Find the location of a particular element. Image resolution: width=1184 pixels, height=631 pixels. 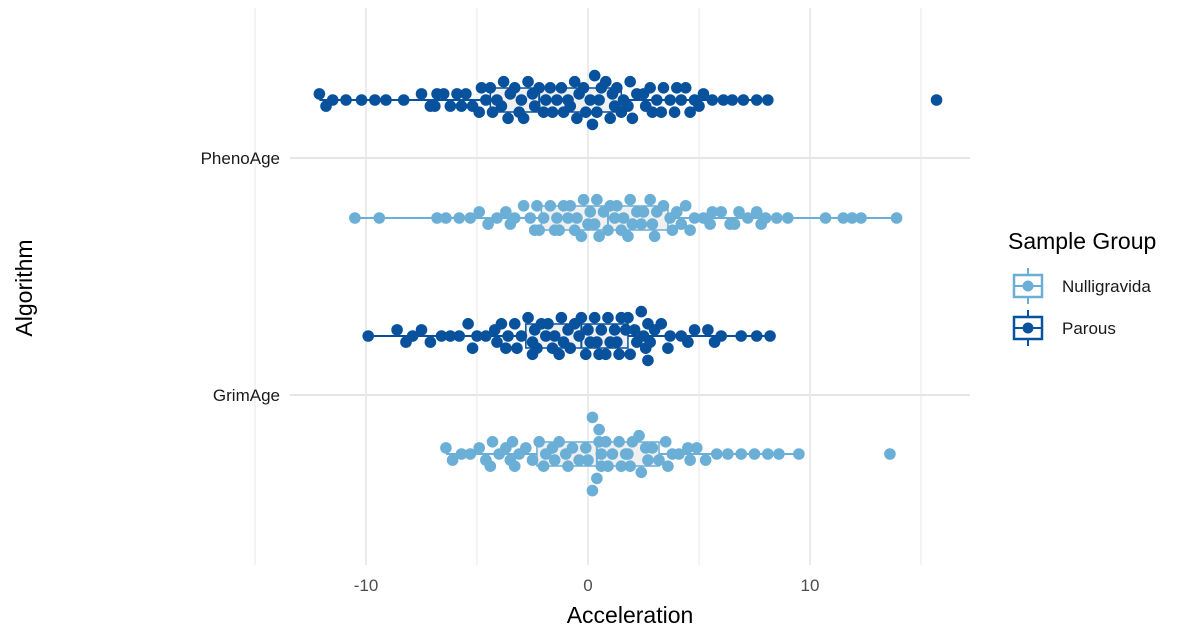

x-axis-ticks: -10 0 10 is located at coordinates (587, 585).